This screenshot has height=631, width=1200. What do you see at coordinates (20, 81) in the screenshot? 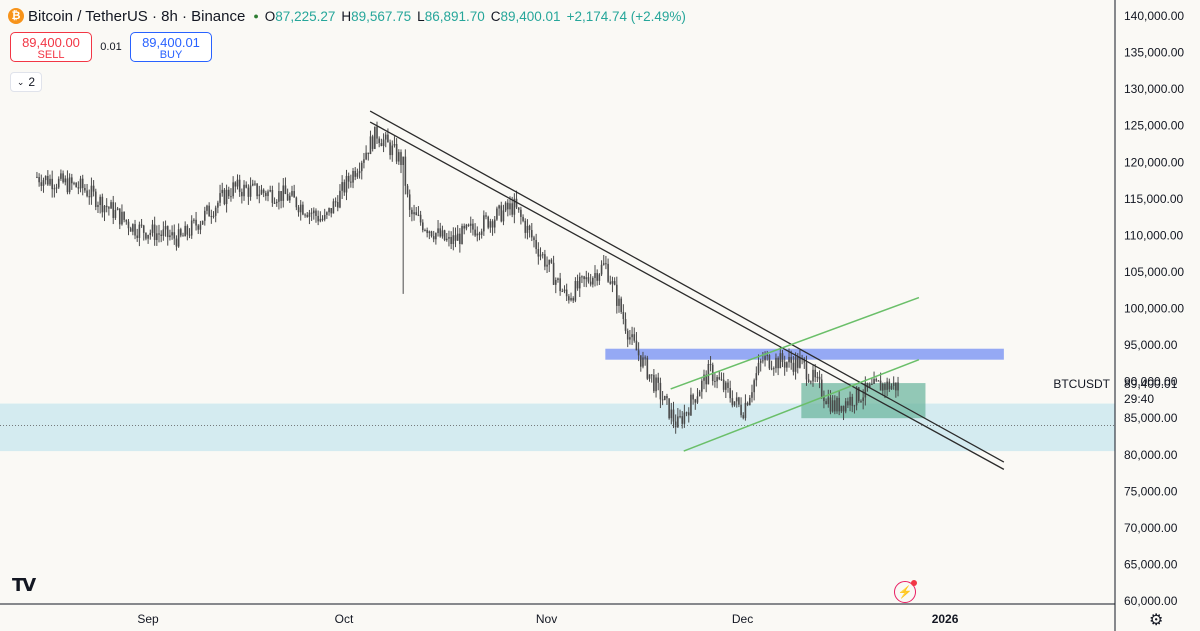
I see `chevron-down-icon: ⌄` at bounding box center [20, 81].